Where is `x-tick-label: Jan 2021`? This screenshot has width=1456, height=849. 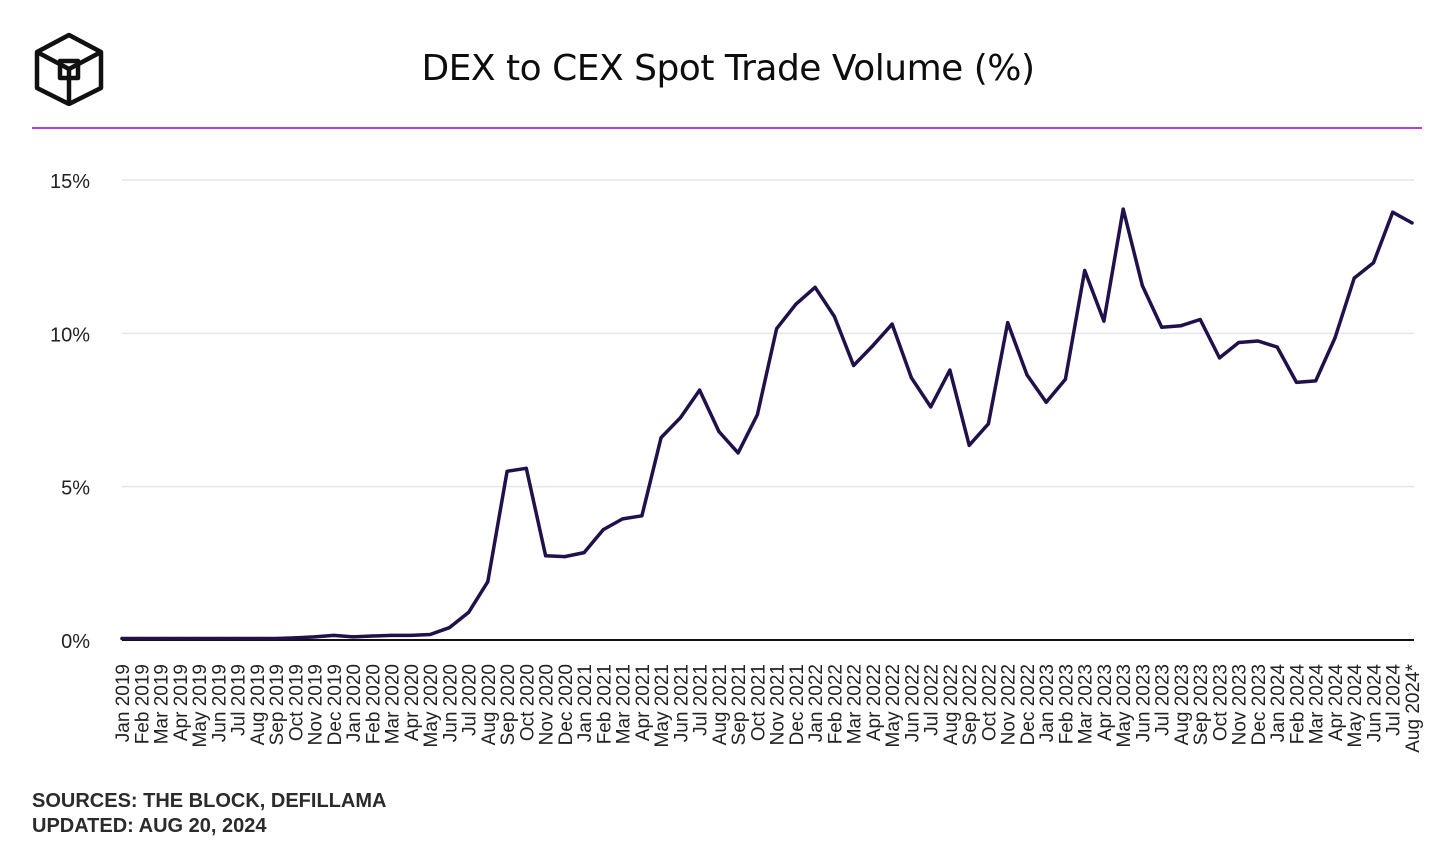
x-tick-label: Jan 2021 is located at coordinates (585, 703).